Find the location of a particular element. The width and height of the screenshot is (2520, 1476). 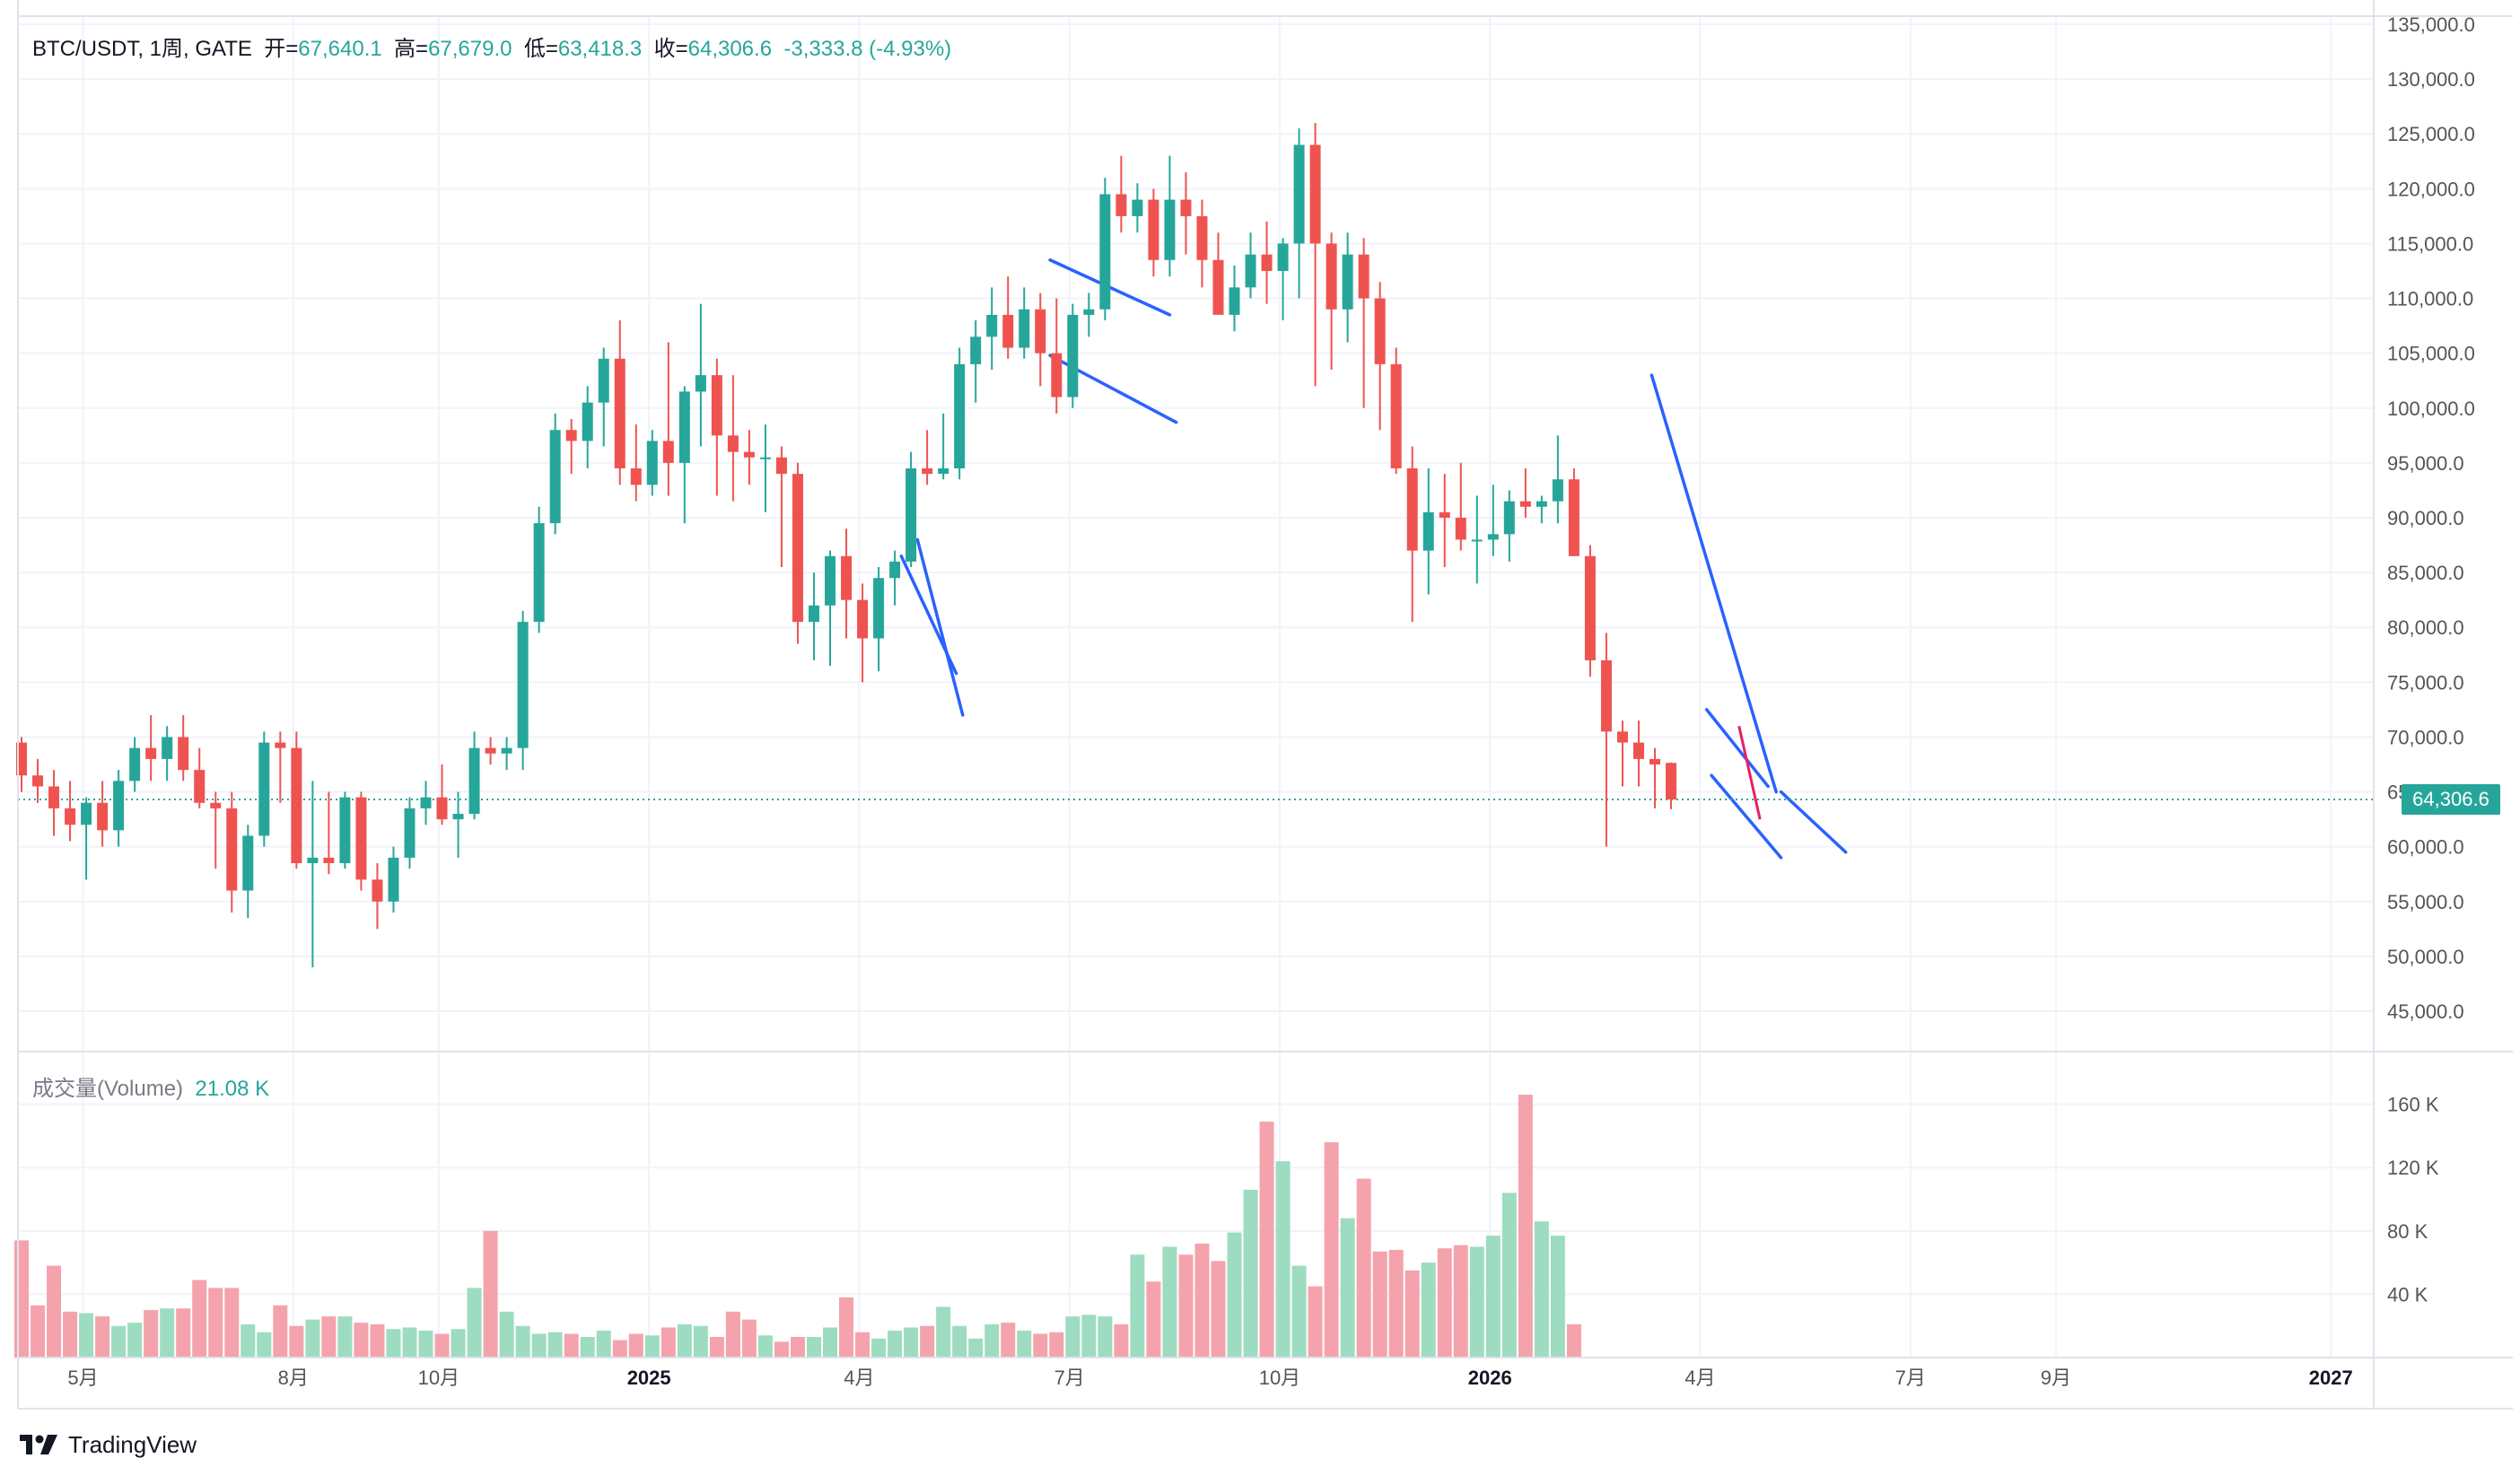

price-tick-label: 135,000.0 is located at coordinates (2431, 24).